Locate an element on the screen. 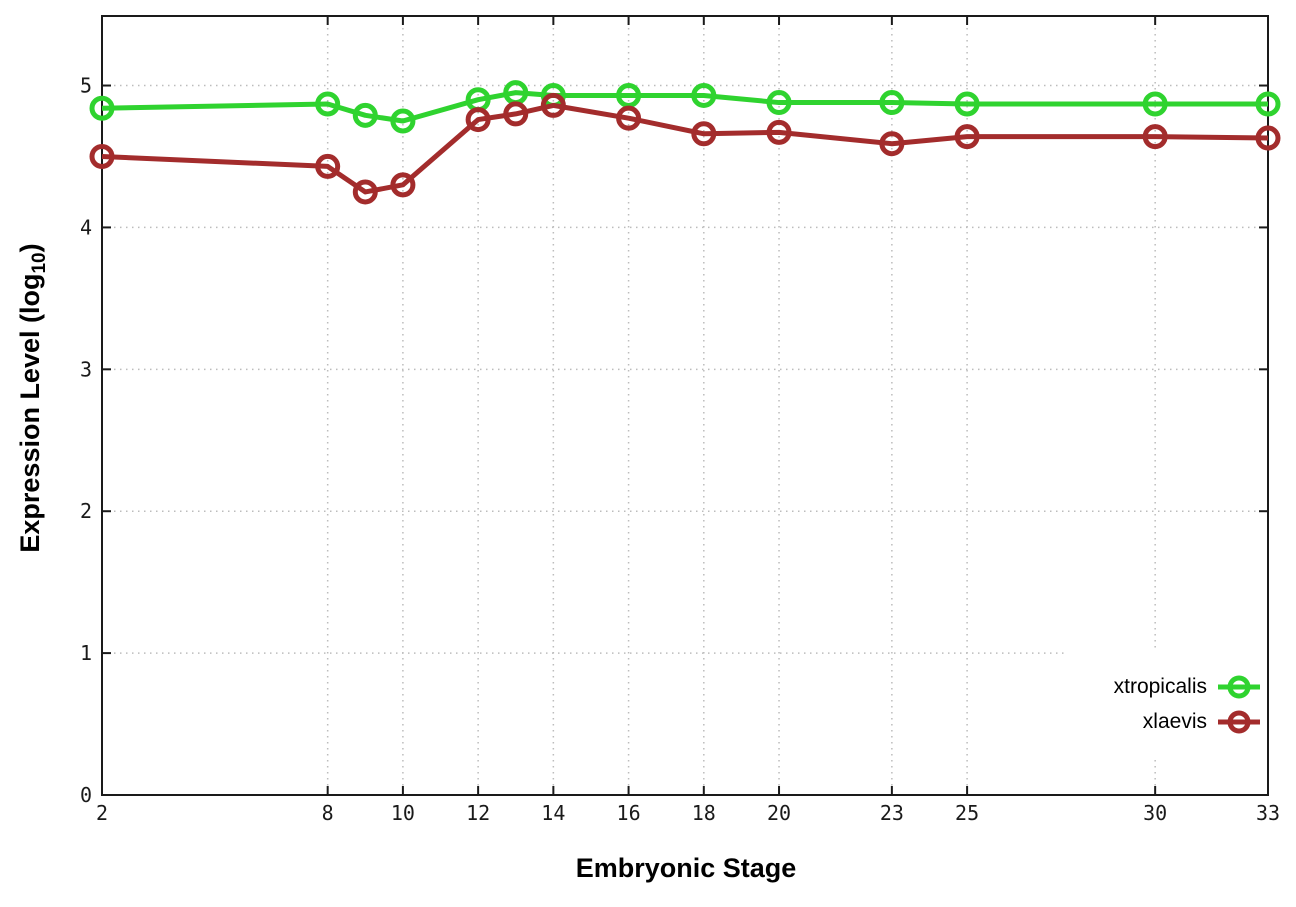 The height and width of the screenshot is (907, 1296). legend-marker-xtropicalis is located at coordinates (1239, 686).